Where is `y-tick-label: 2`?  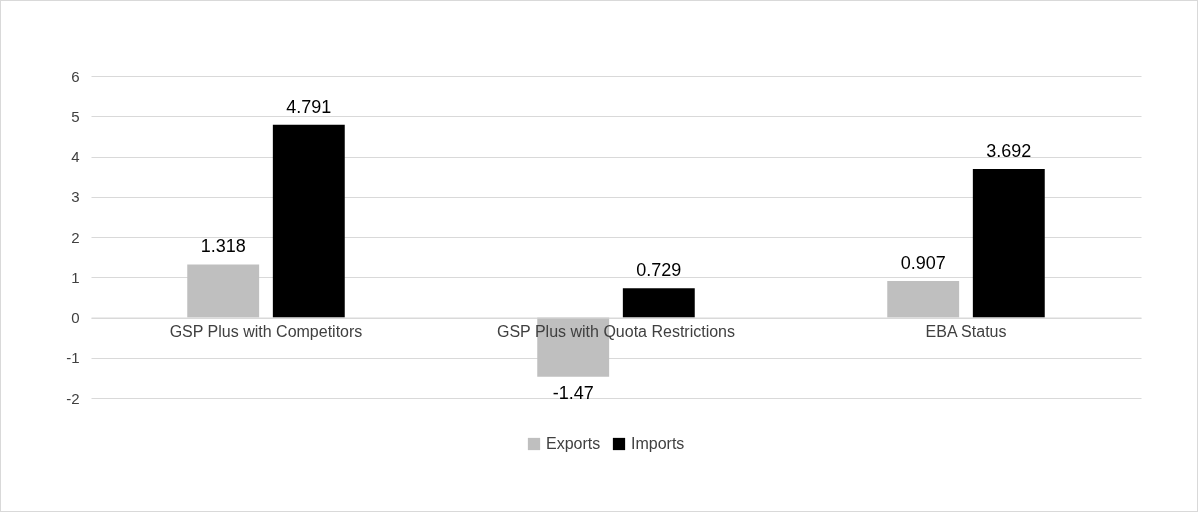
y-tick-label: 2 is located at coordinates (75, 237).